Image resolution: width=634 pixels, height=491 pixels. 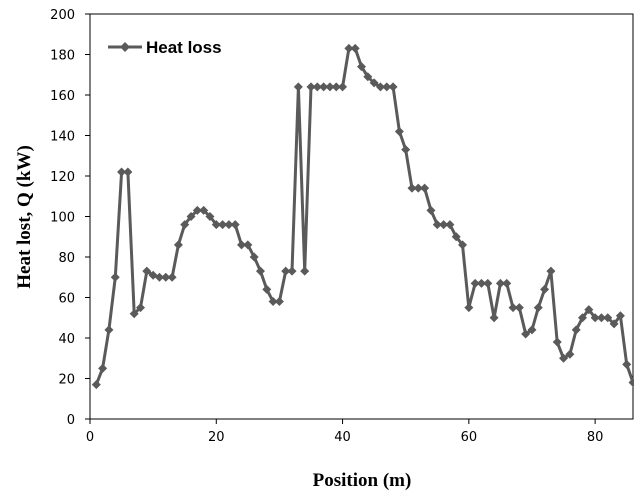 What do you see at coordinates (62, 137) in the screenshot?
I see `y-tick-label: 140` at bounding box center [62, 137].